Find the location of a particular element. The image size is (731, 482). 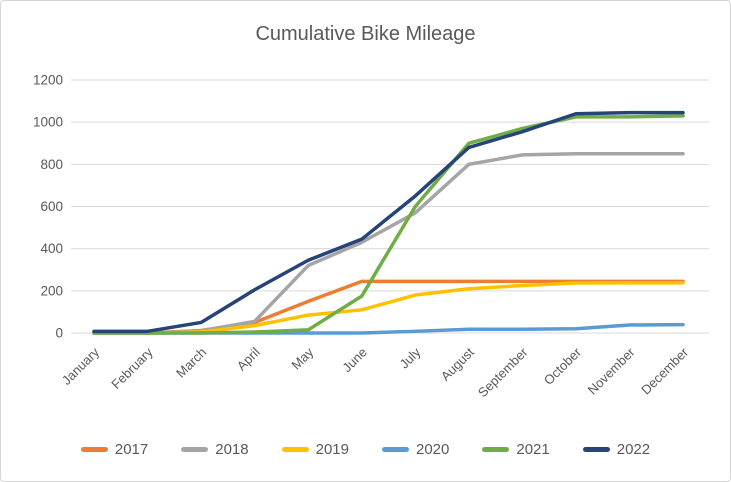

legend-item-2017: 2017 is located at coordinates (114, 449).